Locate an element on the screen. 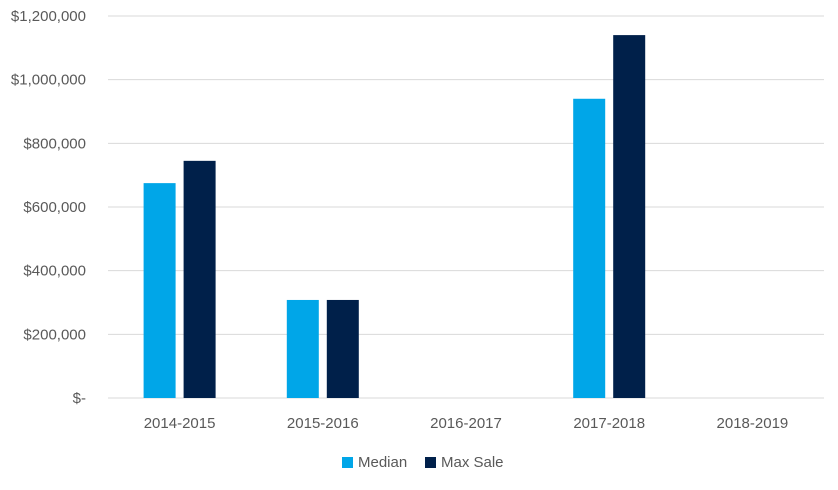  y-tick-label: $400,000 is located at coordinates (54, 271).